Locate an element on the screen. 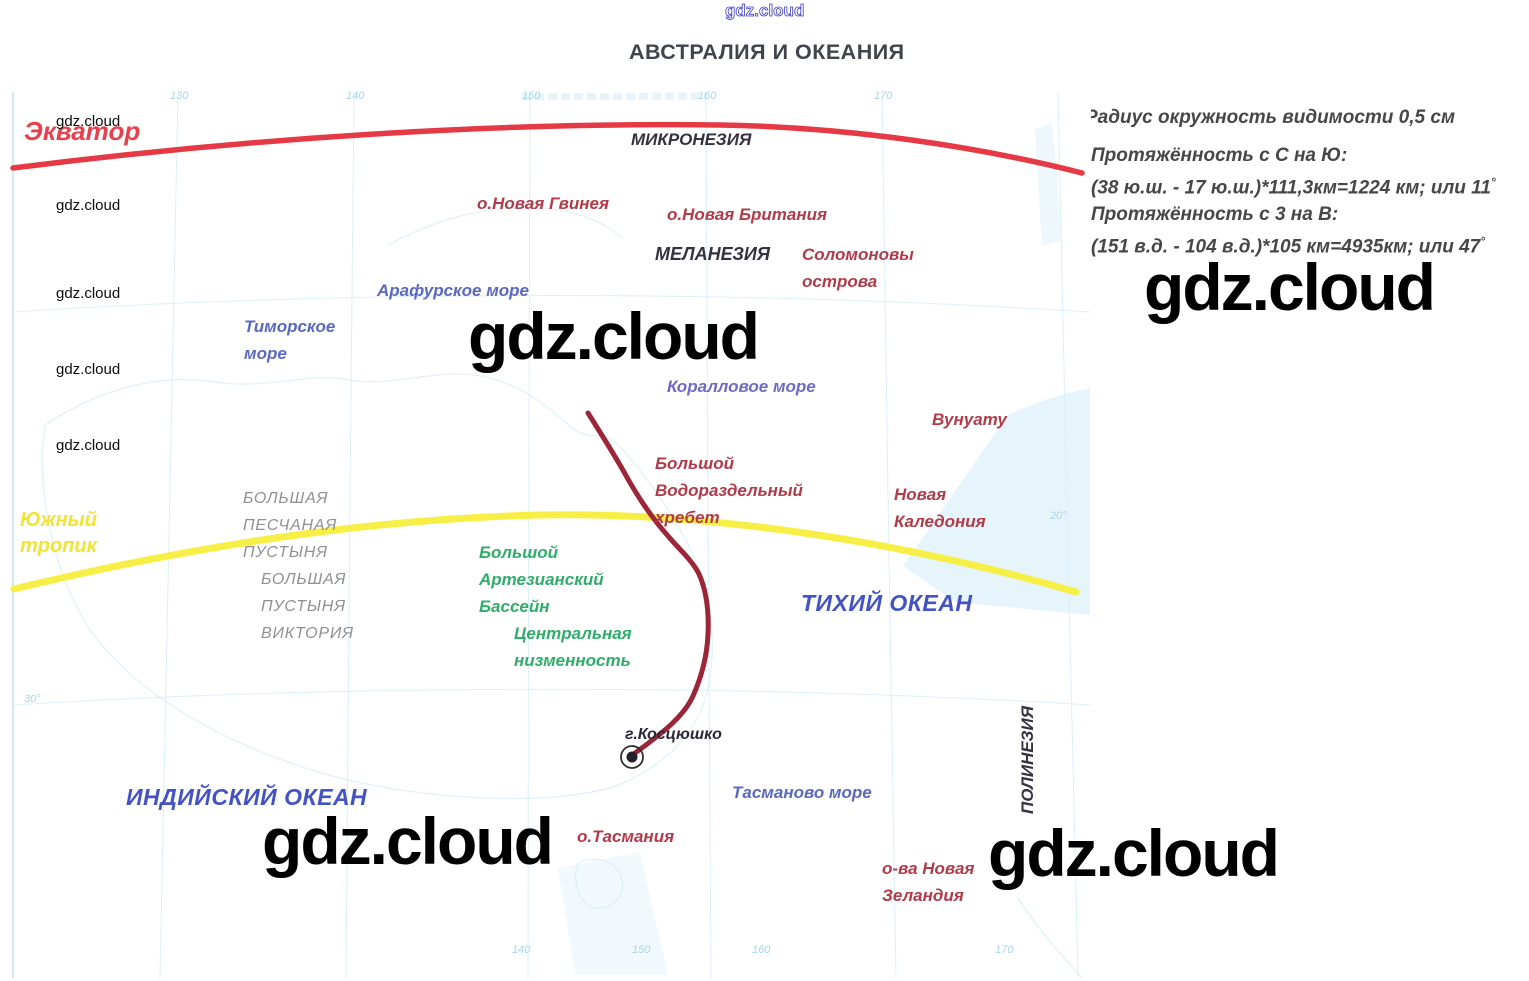 This screenshot has height=981, width=1529. note-ns-heading: Протяжённость с С на Ю: is located at coordinates (1219, 155).